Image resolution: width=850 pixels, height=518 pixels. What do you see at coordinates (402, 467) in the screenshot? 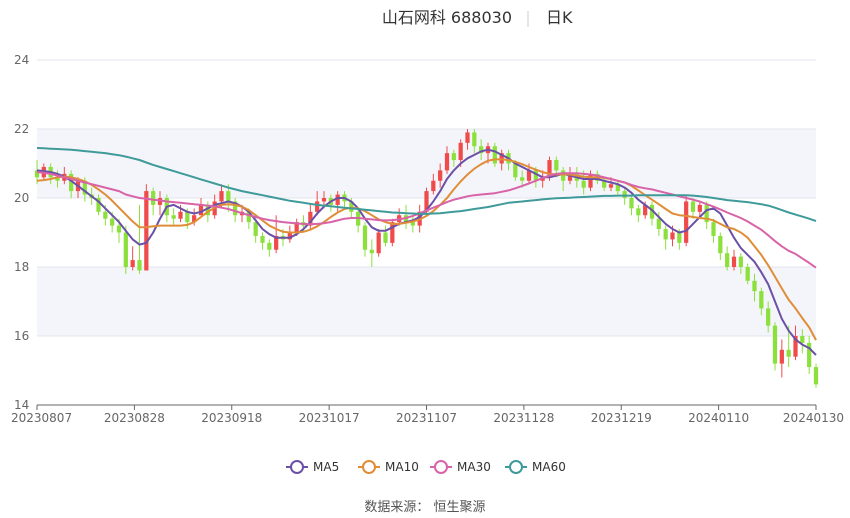
I see `legend-label: MA10` at bounding box center [402, 467].